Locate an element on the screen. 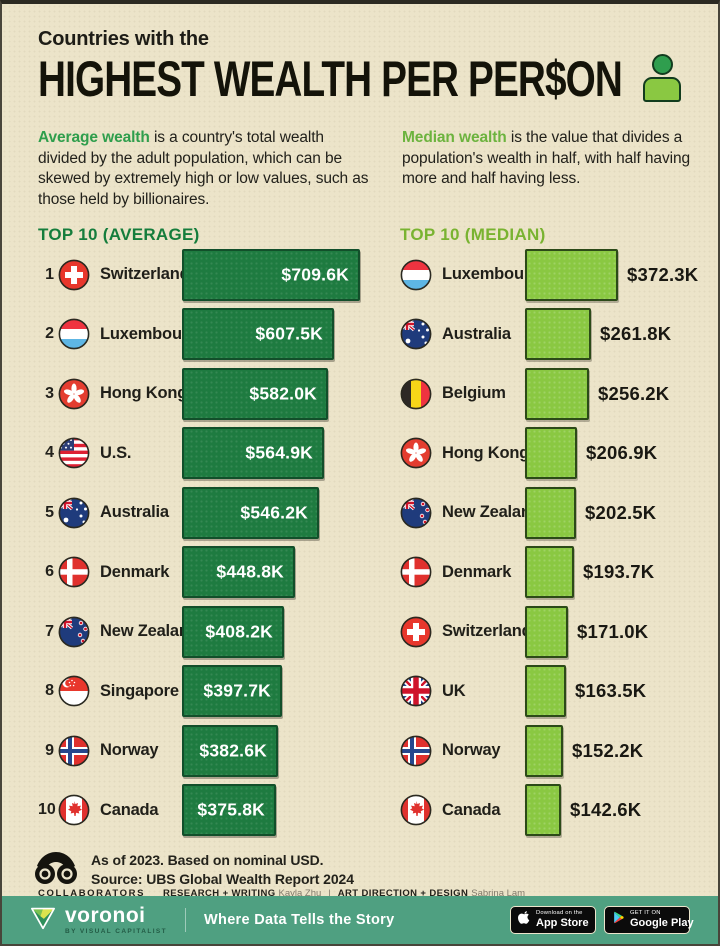 The image size is (720, 946). country-label: New Zealand is located at coordinates (149, 631).